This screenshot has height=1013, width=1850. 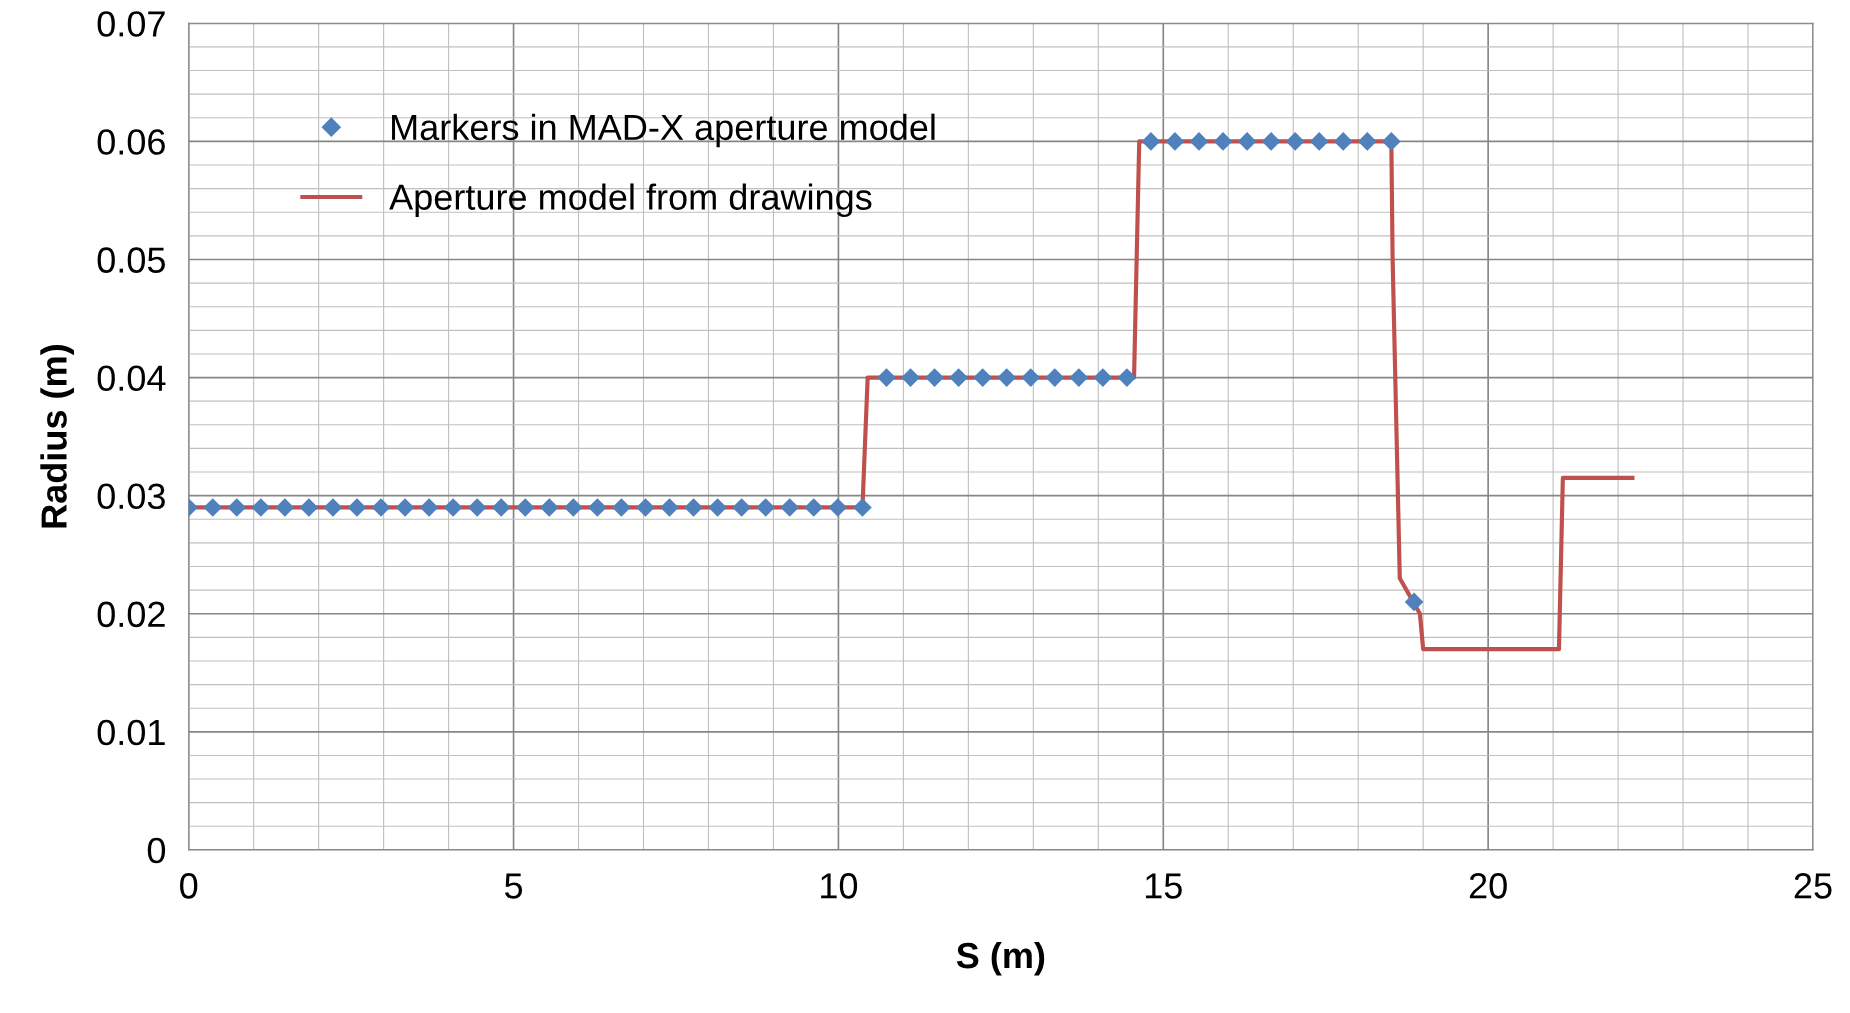 What do you see at coordinates (131, 142) in the screenshot?
I see `y-tick-label: 0.06` at bounding box center [131, 142].